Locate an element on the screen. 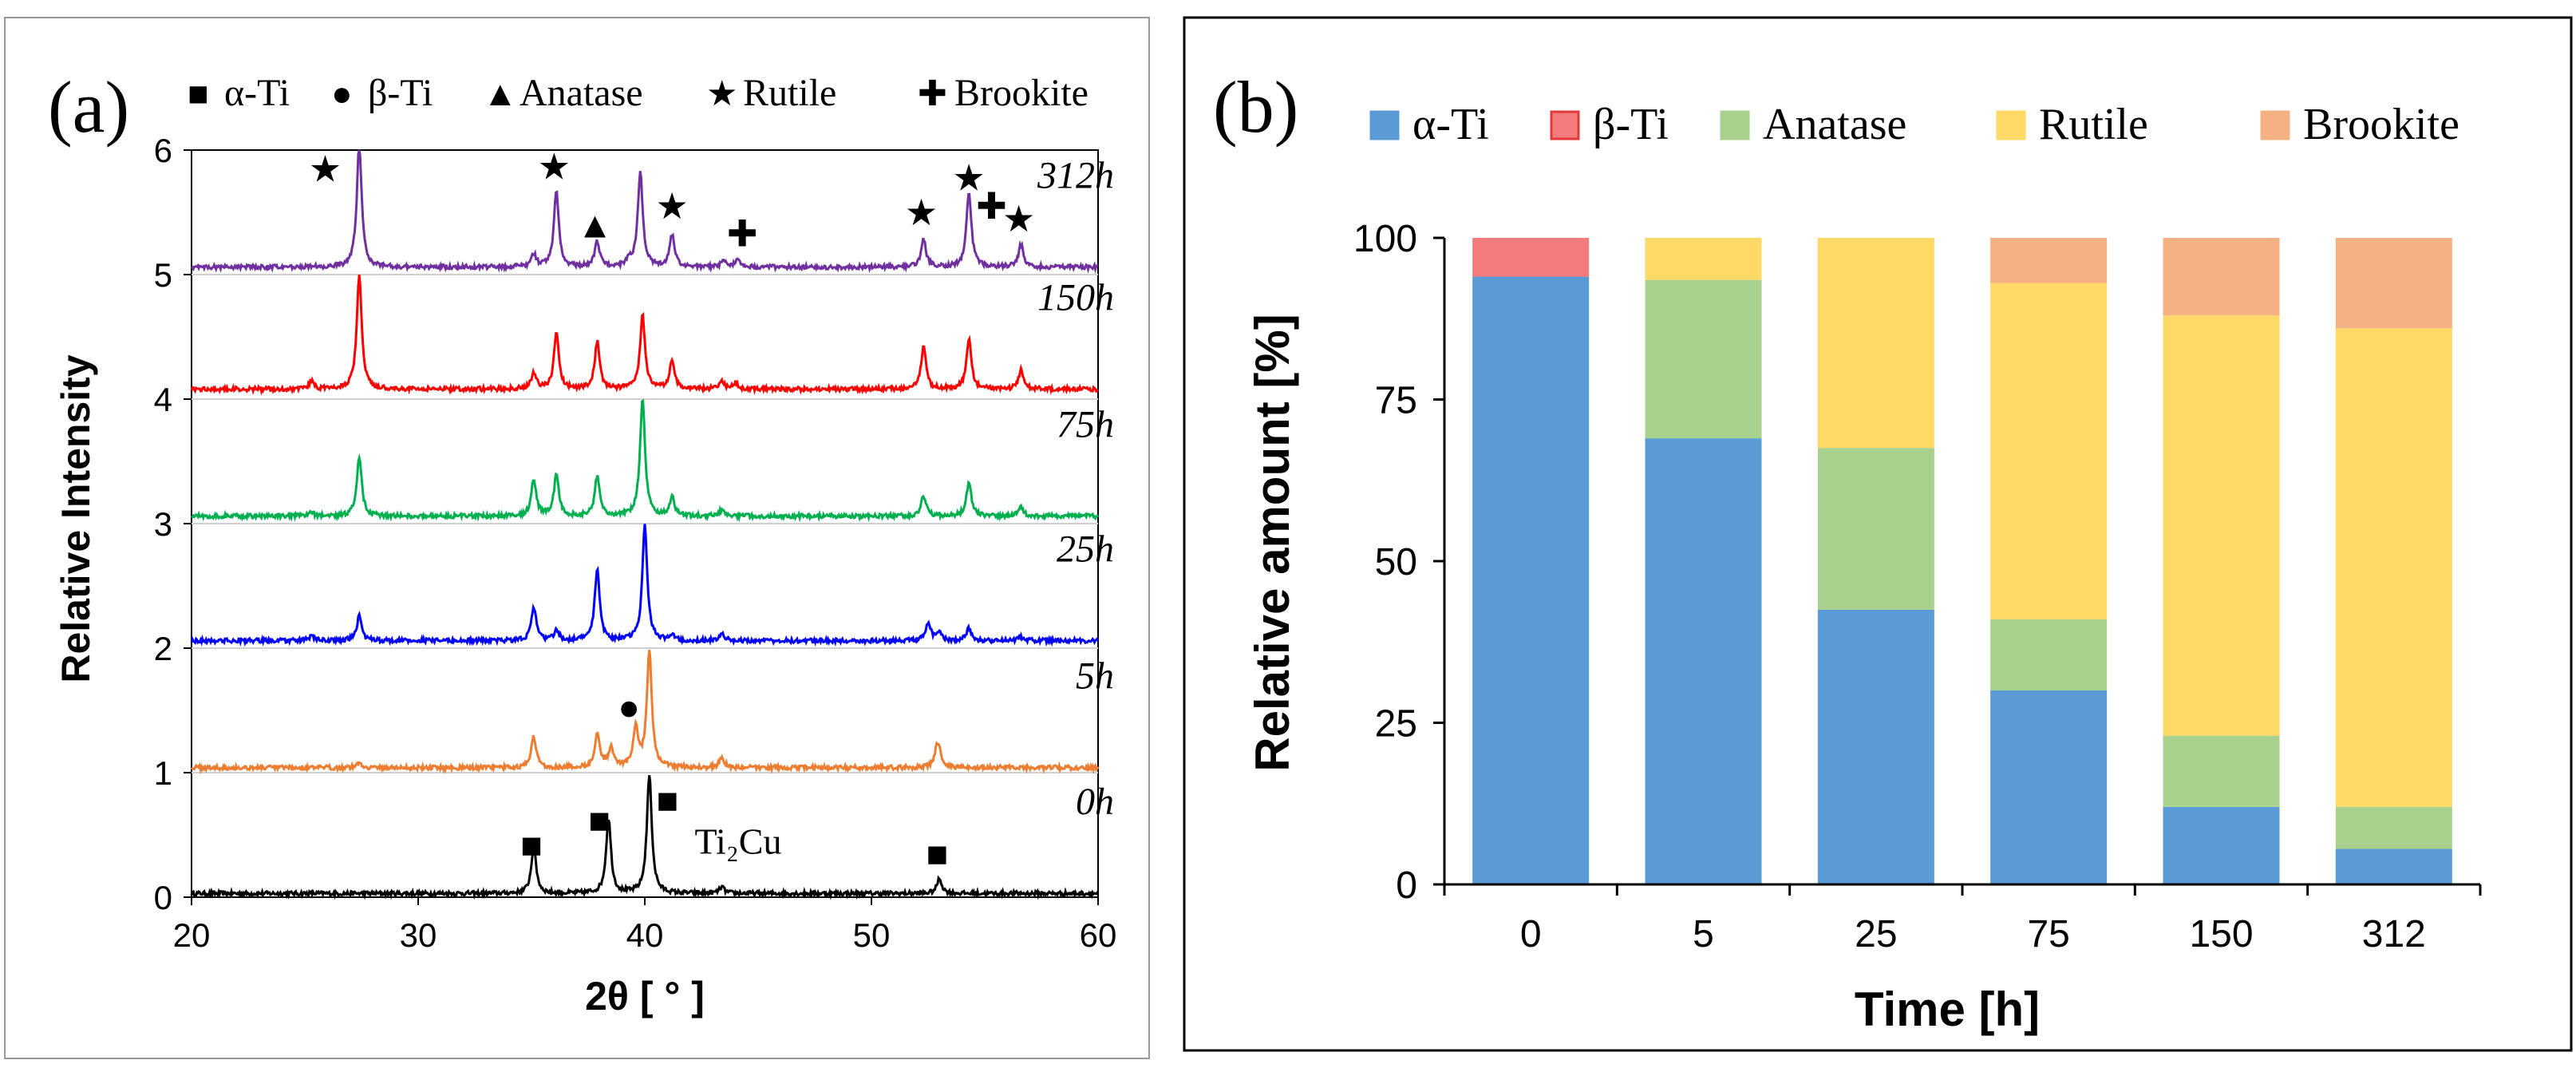 The width and height of the screenshot is (2576, 1068). a-y-tick-label: 4 is located at coordinates (163, 399).